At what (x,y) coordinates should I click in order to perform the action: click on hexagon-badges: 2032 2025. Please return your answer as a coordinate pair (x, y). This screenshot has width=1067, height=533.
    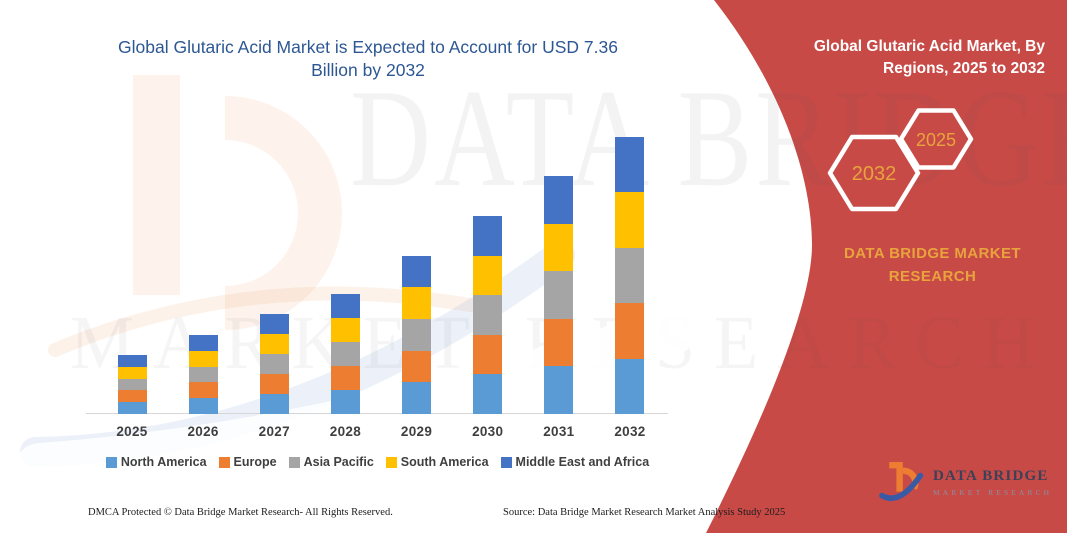
    Looking at the image, I should click on (900, 160).